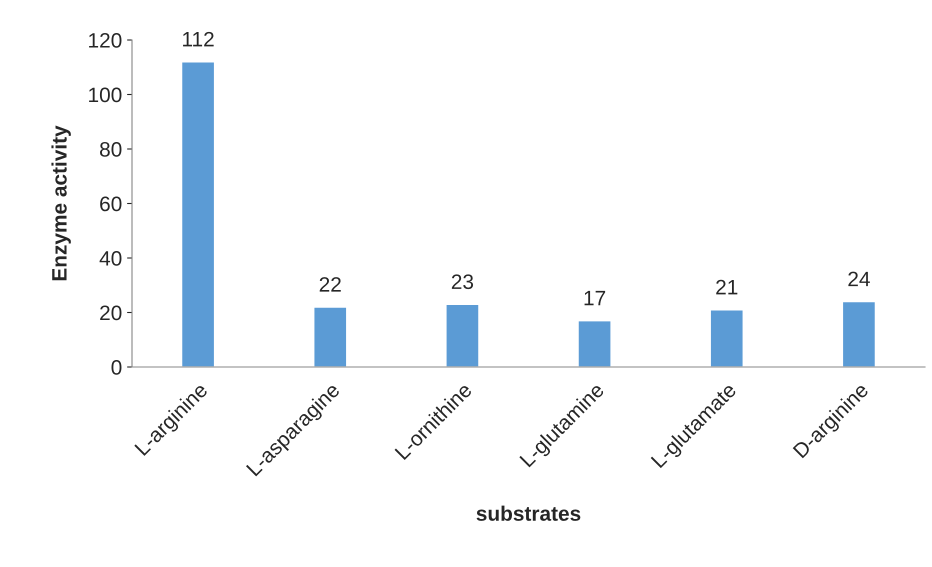 The height and width of the screenshot is (567, 932). I want to click on y-tick-label: 100, so click(105, 95).